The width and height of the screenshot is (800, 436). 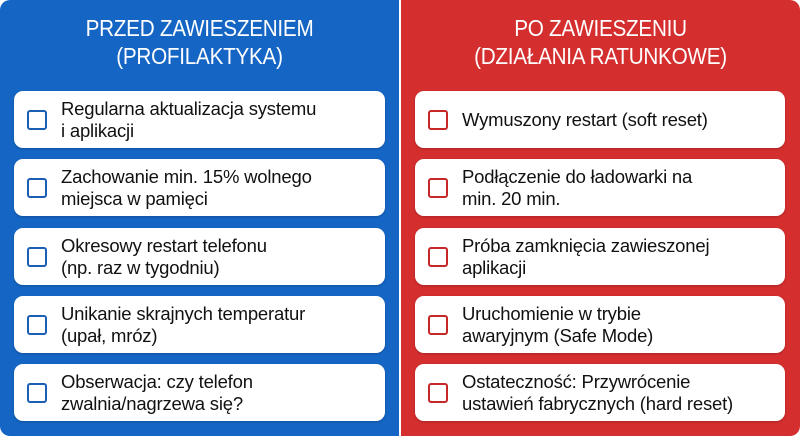 I want to click on prevention-title: PRZED ZAWIESZENIEM (PROFILAKTYKA), so click(x=199, y=42).